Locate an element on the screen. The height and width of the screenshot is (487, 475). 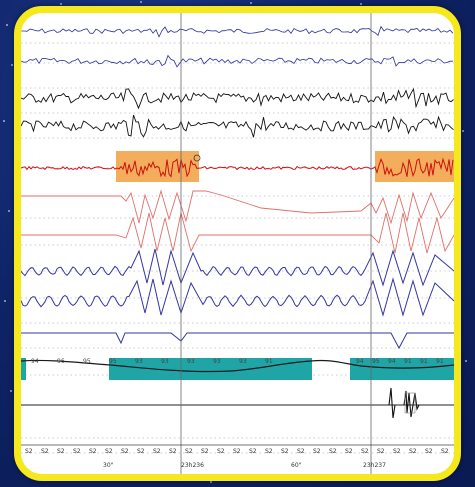
snore-spikes is located at coordinates (404, 403).